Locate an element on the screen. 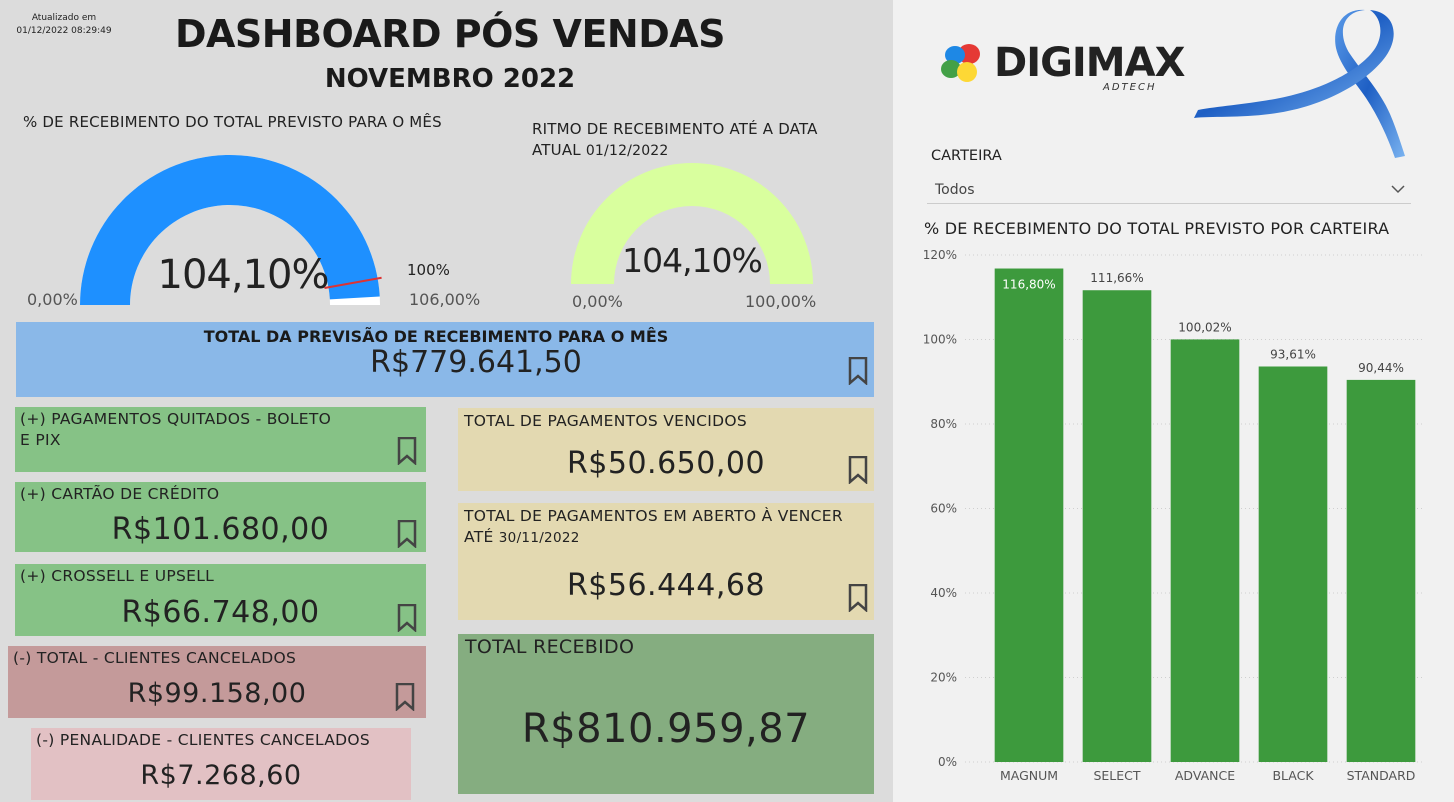 This screenshot has width=1454, height=802. gauge-total-fill is located at coordinates (230, 230).